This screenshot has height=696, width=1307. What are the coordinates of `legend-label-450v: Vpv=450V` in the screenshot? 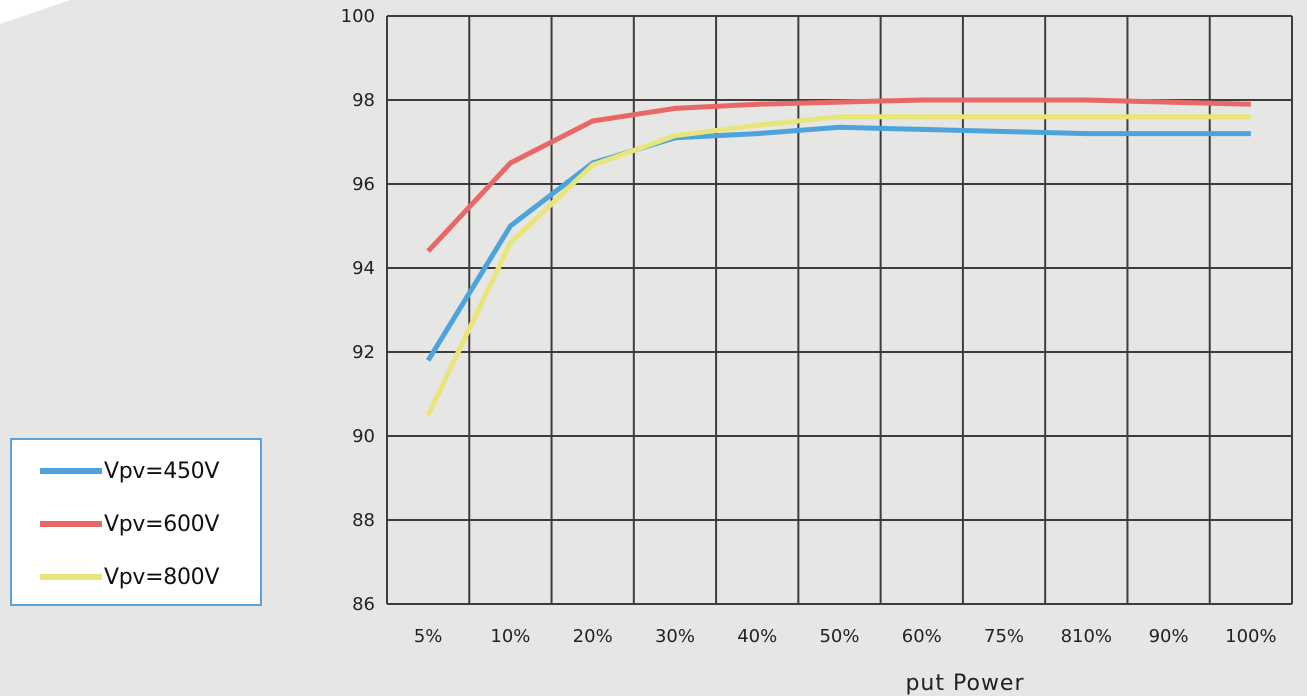 It's located at (162, 471).